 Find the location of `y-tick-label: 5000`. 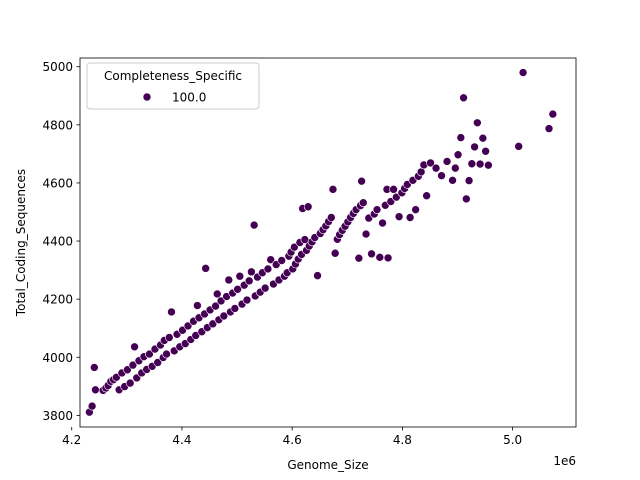

y-tick-label: 5000 is located at coordinates (57, 67).